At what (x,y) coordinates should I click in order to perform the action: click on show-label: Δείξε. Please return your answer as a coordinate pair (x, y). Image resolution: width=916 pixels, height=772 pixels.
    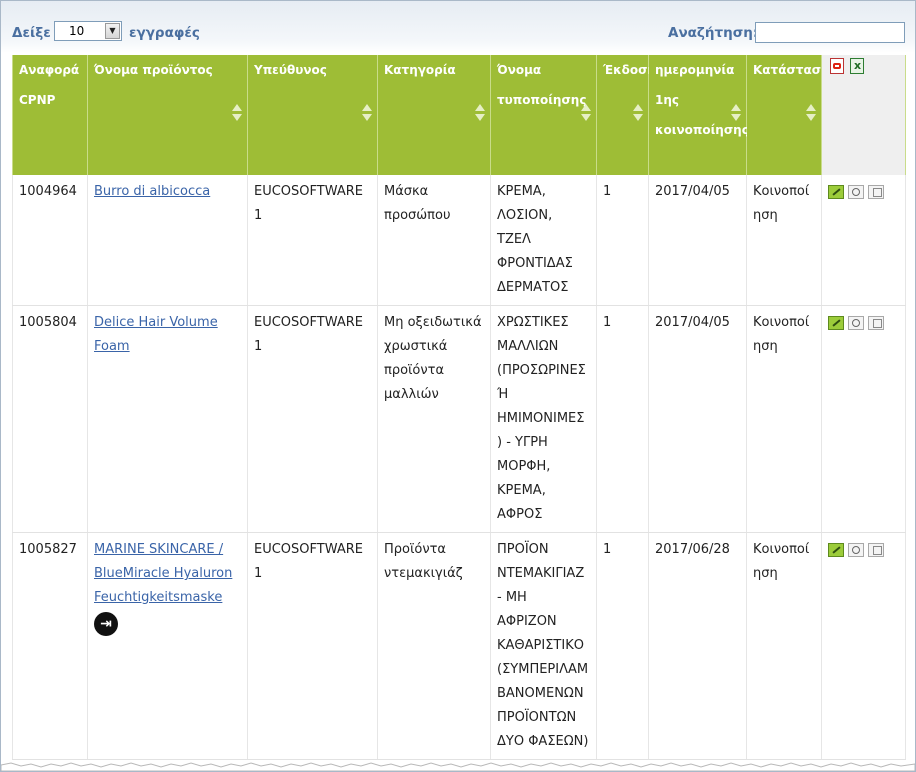
    Looking at the image, I should click on (31, 33).